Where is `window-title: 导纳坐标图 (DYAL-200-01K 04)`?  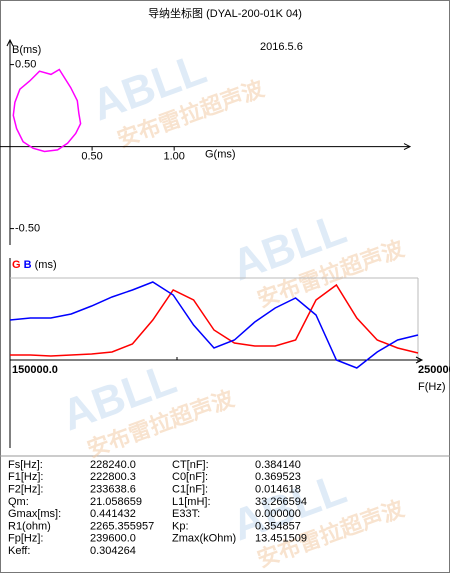
window-title: 导纳坐标图 (DYAL-200-01K 04) is located at coordinates (225, 13).